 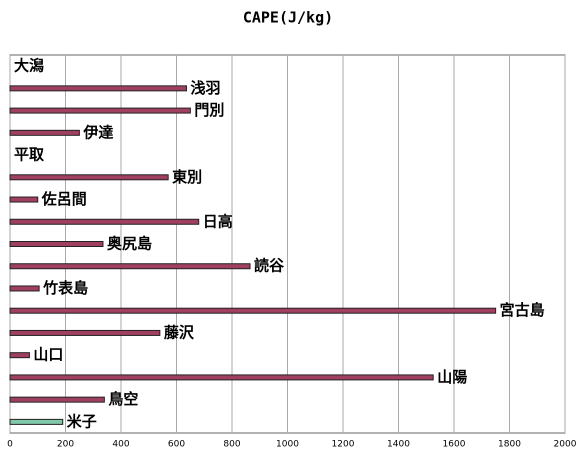 I want to click on x-tick-label: 1800, so click(x=509, y=445).